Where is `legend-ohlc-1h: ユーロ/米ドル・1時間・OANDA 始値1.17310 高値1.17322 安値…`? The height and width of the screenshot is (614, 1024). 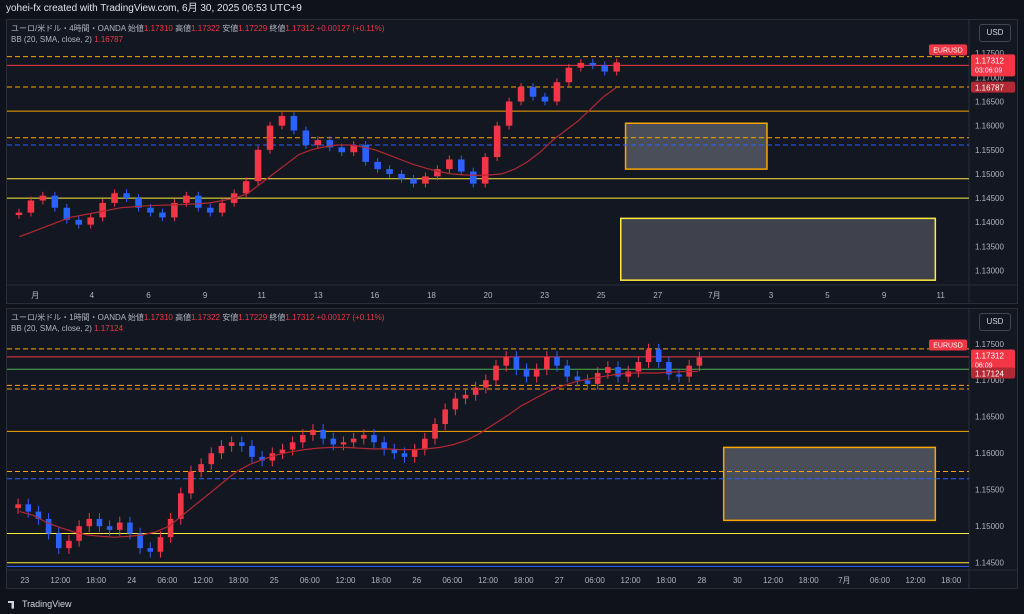
legend-ohlc-1h: ユーロ/米ドル・1時間・OANDA 始値1.17310 高値1.17322 安値… is located at coordinates (197, 317).